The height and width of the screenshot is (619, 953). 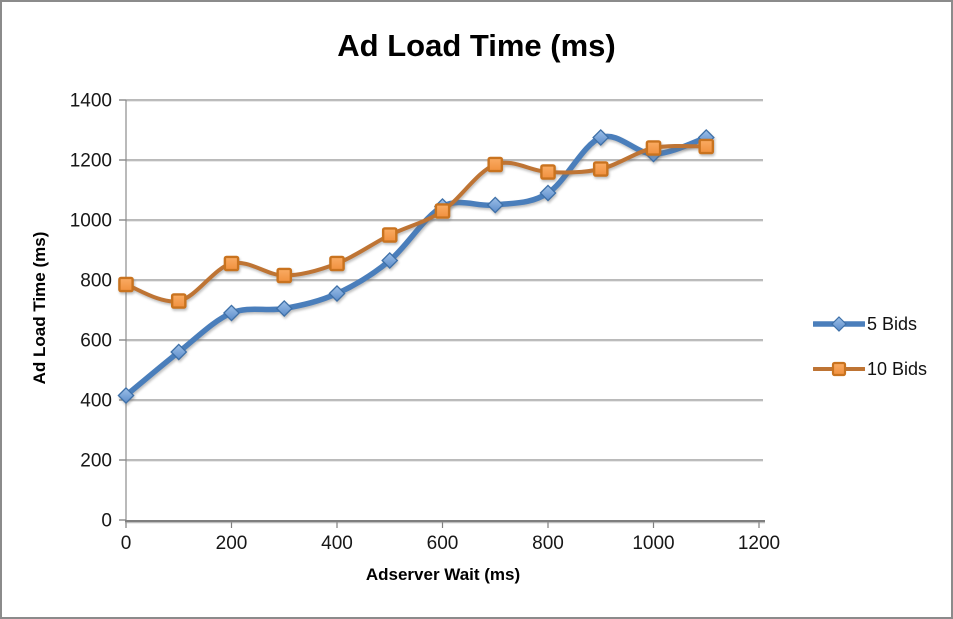 What do you see at coordinates (870, 346) in the screenshot?
I see `legend: 5 Bids 10 Bids` at bounding box center [870, 346].